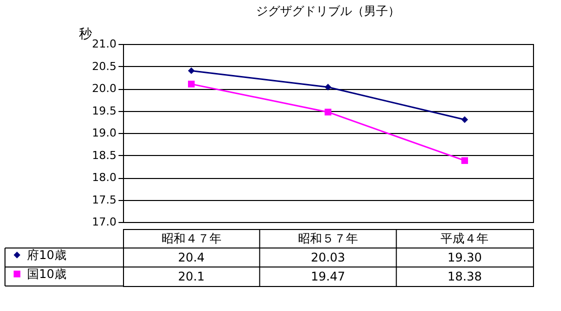 The height and width of the screenshot is (311, 561). I want to click on x-tick-label: 昭和５７年, so click(328, 239).